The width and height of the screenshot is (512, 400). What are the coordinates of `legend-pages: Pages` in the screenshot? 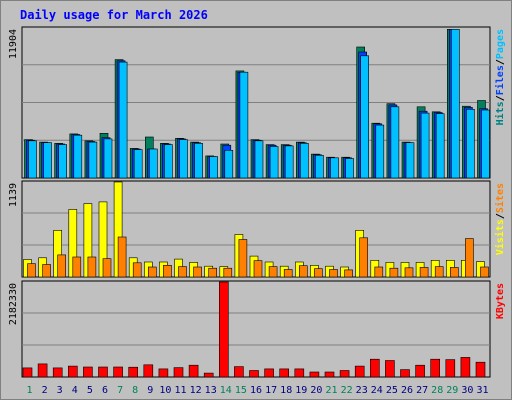 It's located at (500, 44).